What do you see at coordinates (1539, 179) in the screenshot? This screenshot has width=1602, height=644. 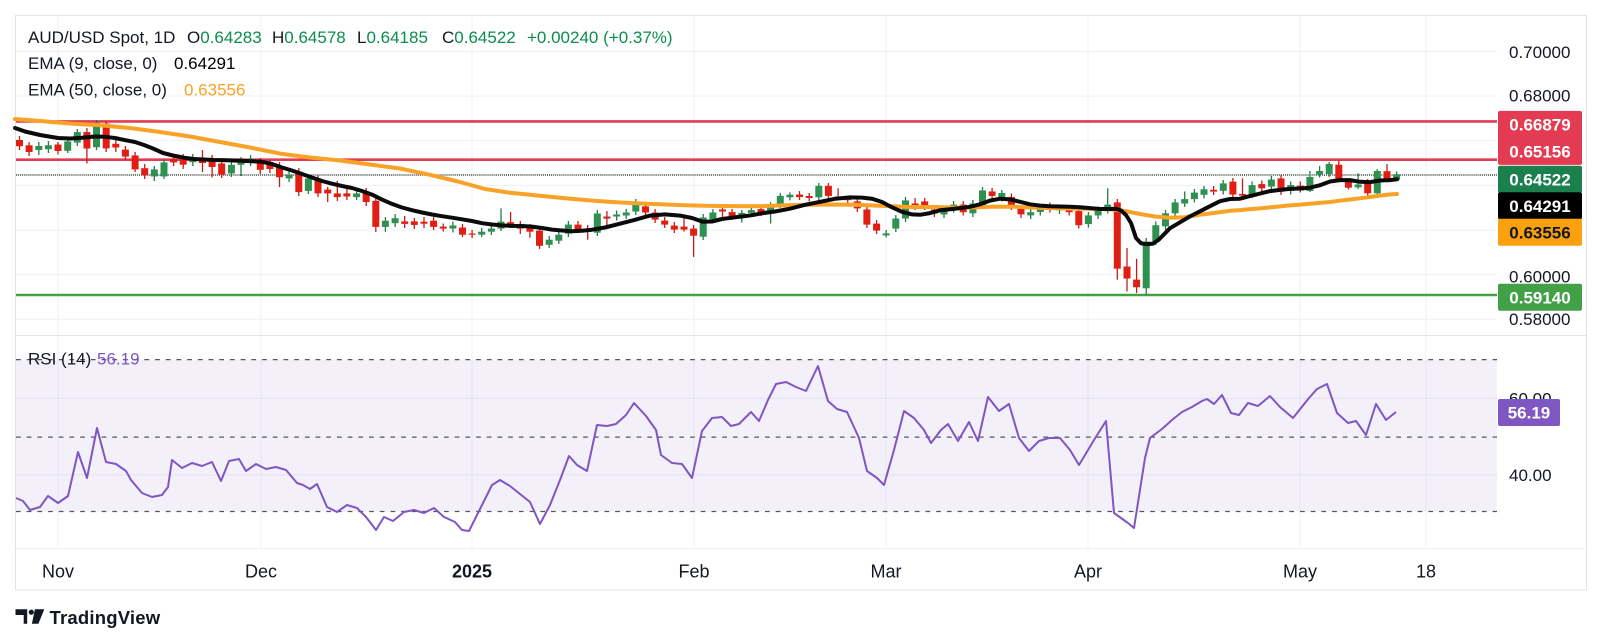 I see `svg-text: 0.64522` at bounding box center [1539, 179].